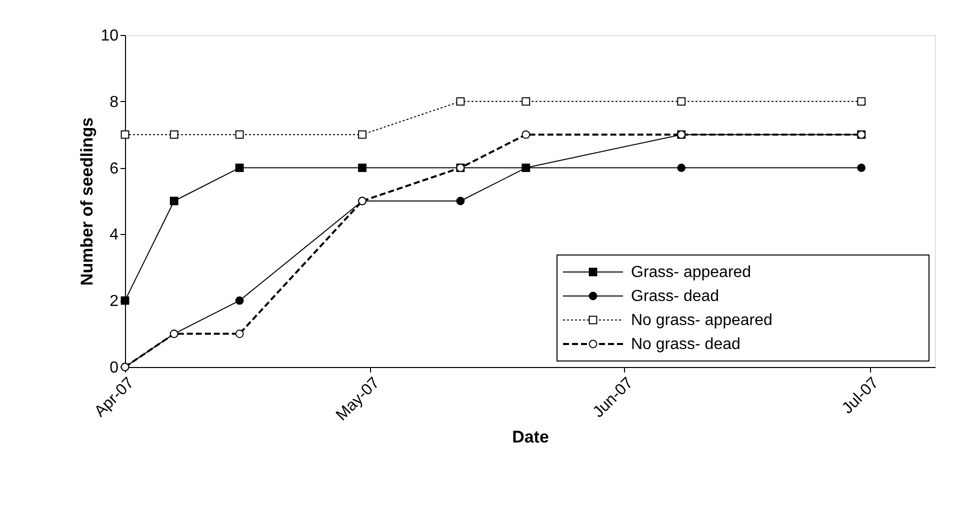 The image size is (969, 516). Describe the element at coordinates (114, 102) in the screenshot. I see `y-tick-label: 8` at that location.